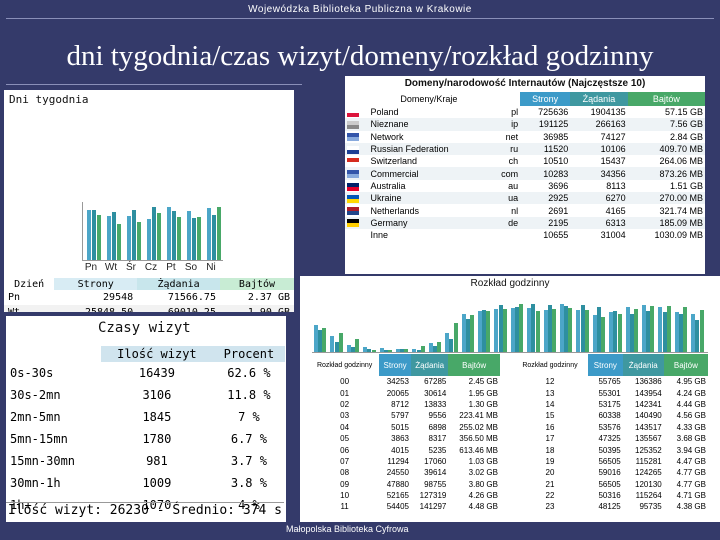 The width and height of the screenshot is (720, 540). I want to click on hours-row: 23 48125 95735 4.38 GB, so click(610, 506).